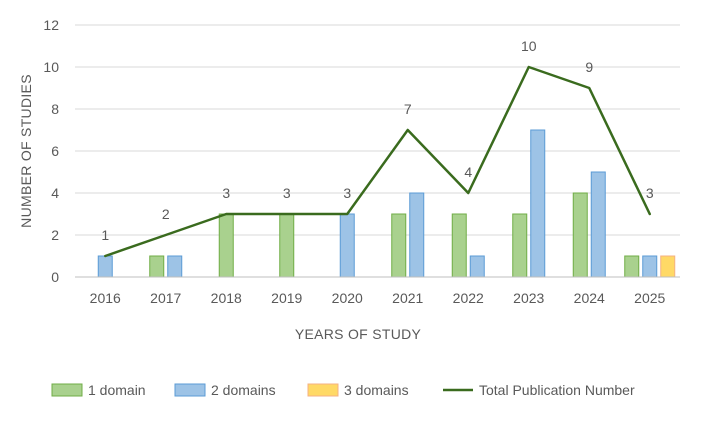 The width and height of the screenshot is (701, 425). Describe the element at coordinates (175, 266) in the screenshot. I see `bar-2-domains-2017` at that location.